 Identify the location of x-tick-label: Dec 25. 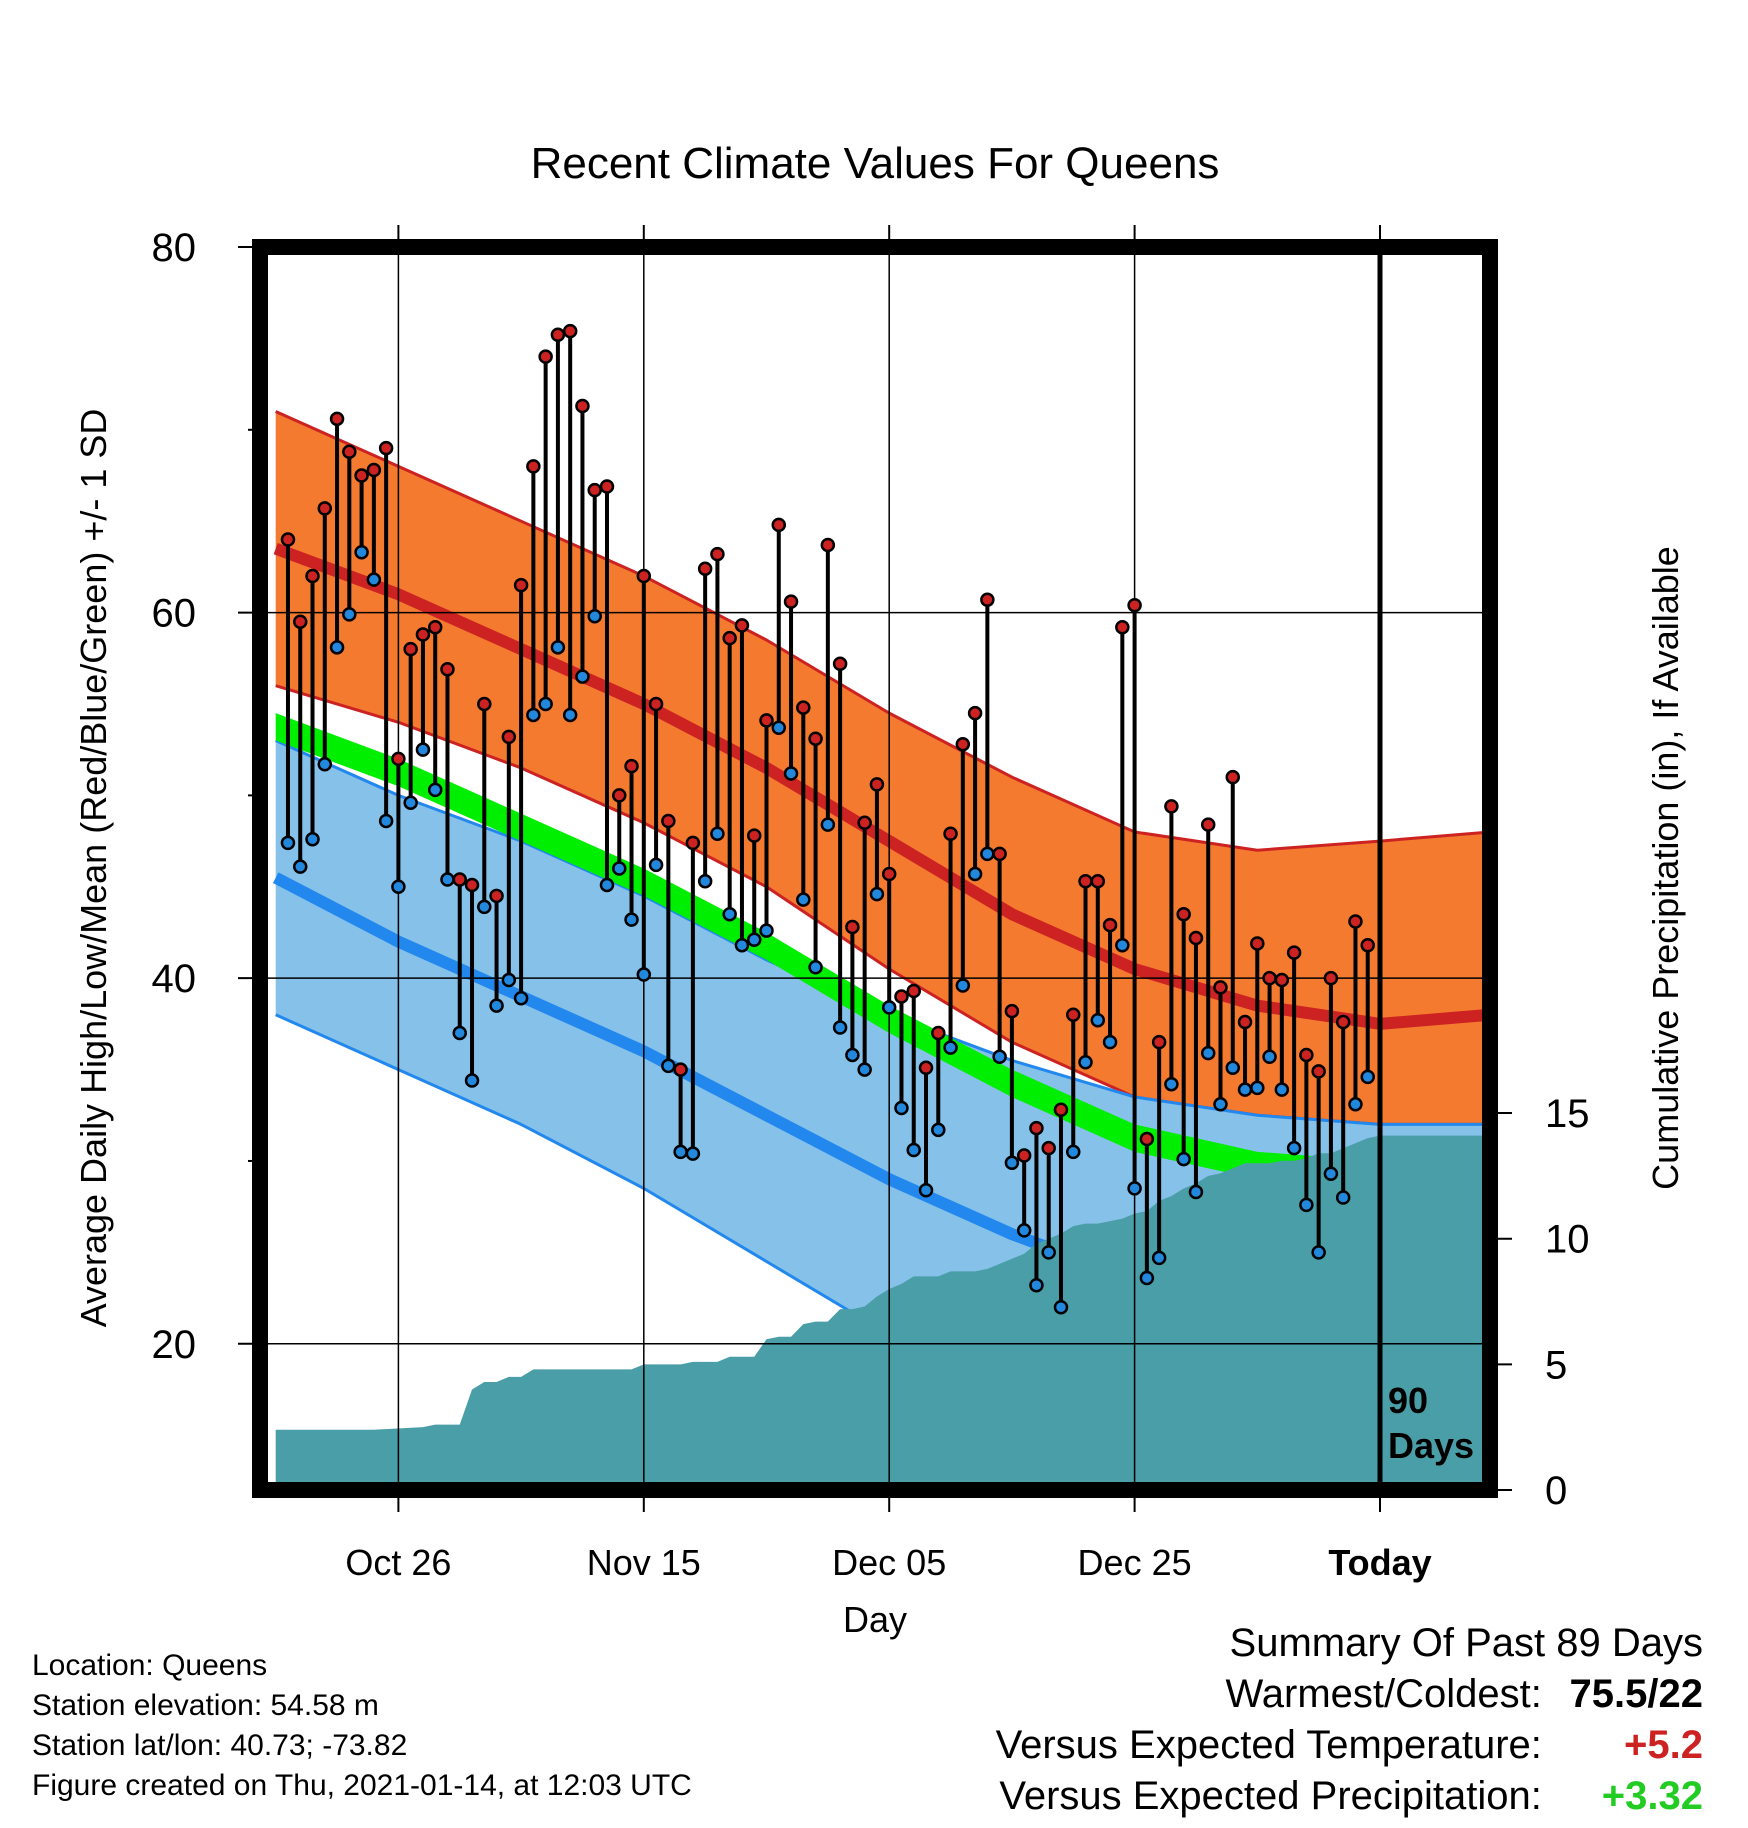
(1135, 1562).